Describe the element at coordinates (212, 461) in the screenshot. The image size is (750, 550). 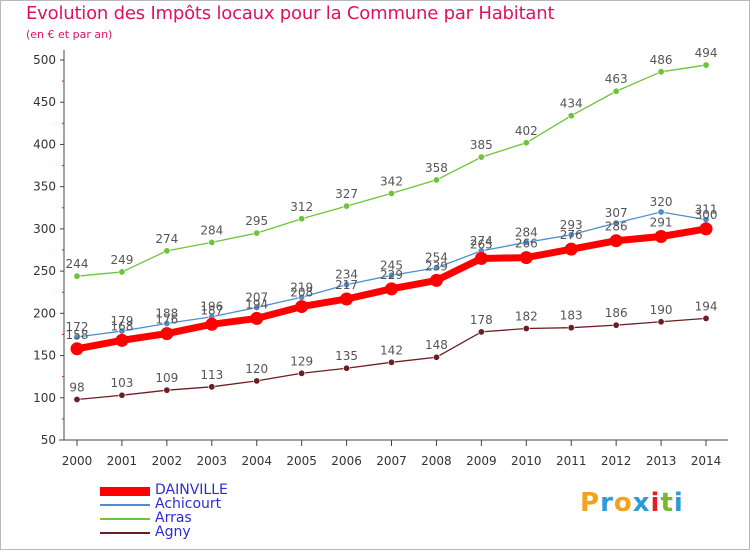
I see `x-tick-label: 2003` at that location.